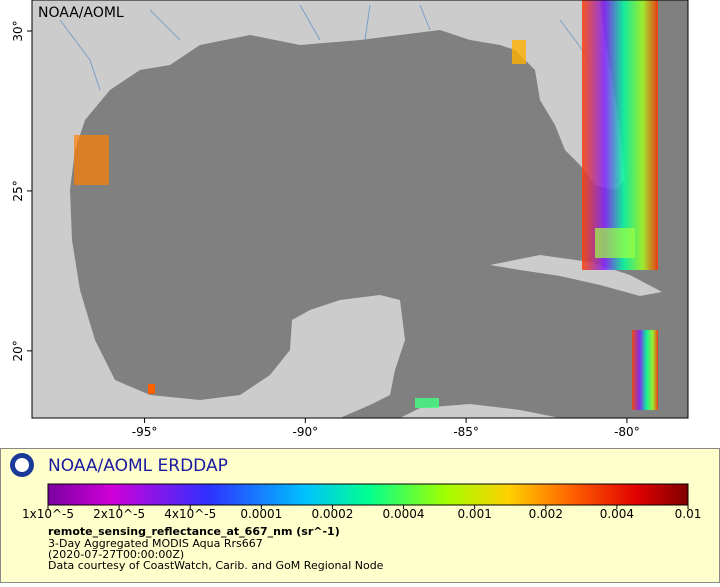 This screenshot has height=587, width=720. I want to click on colorbar-tick-label: 0.01, so click(688, 514).